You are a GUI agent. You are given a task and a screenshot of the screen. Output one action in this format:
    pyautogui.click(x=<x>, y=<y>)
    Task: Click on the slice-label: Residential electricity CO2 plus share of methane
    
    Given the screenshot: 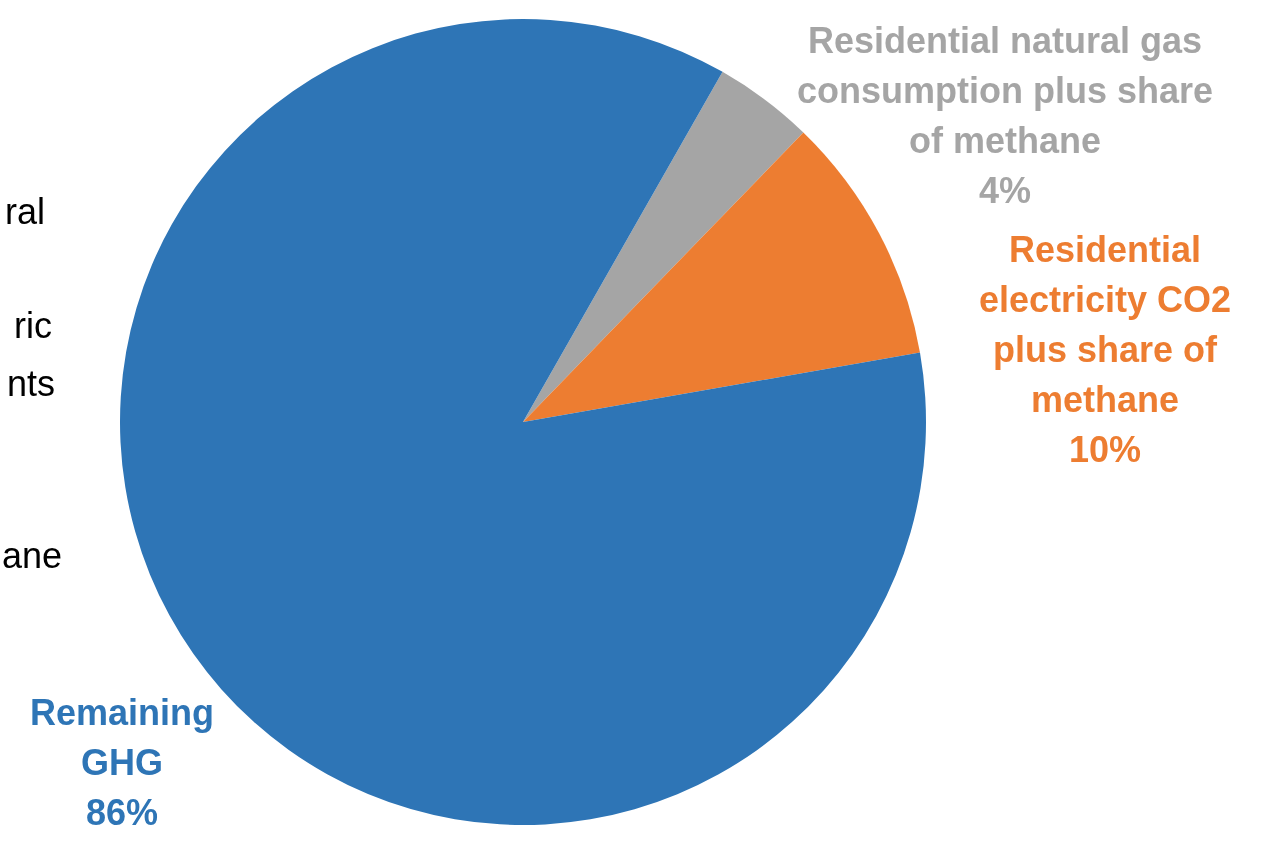 What is the action you would take?
    pyautogui.click(x=1105, y=324)
    